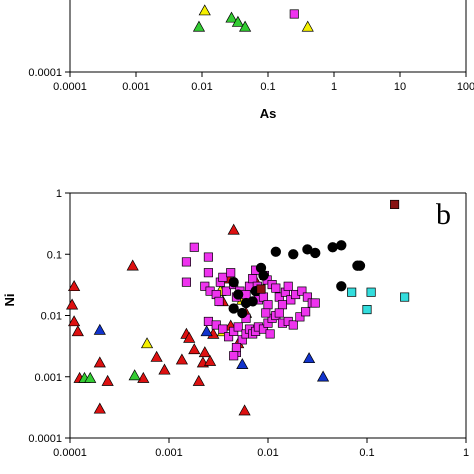  What do you see at coordinates (400, 87) in the screenshot?
I see `x-tick-label: 10` at bounding box center [400, 87].